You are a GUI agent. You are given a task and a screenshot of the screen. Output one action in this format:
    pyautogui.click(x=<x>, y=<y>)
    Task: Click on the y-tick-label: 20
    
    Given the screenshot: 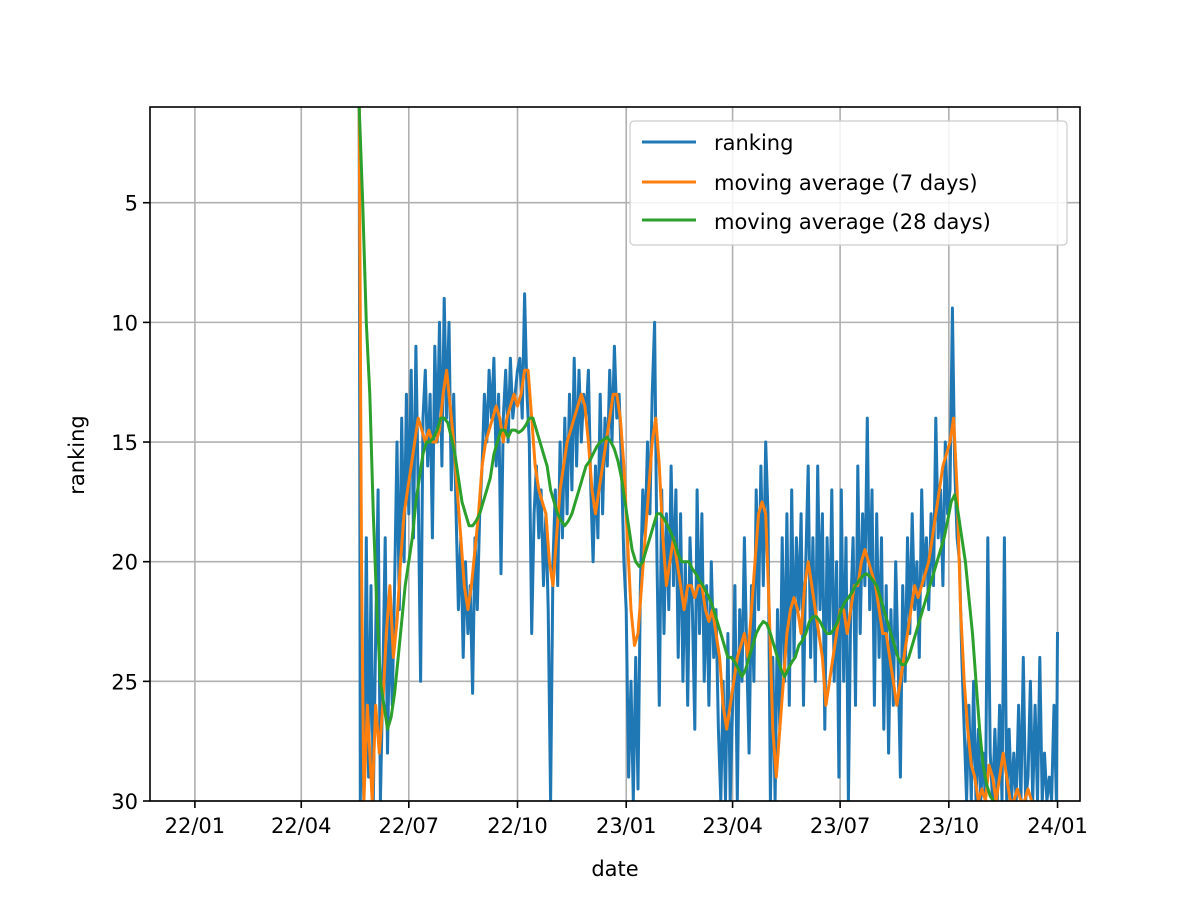 What is the action you would take?
    pyautogui.click(x=124, y=563)
    